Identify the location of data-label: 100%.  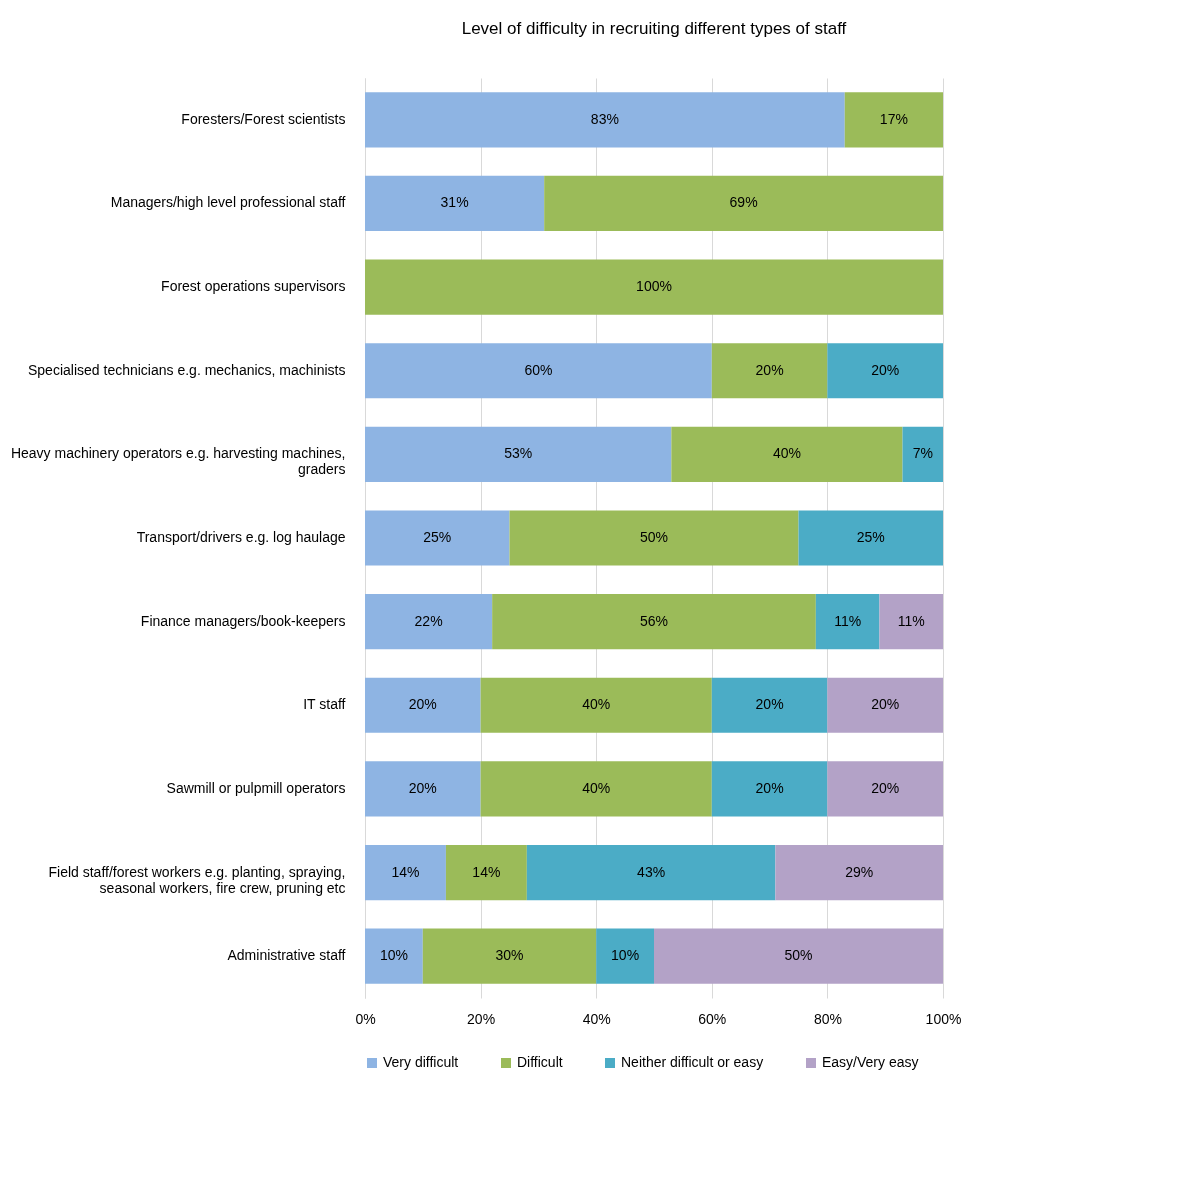
(654, 286).